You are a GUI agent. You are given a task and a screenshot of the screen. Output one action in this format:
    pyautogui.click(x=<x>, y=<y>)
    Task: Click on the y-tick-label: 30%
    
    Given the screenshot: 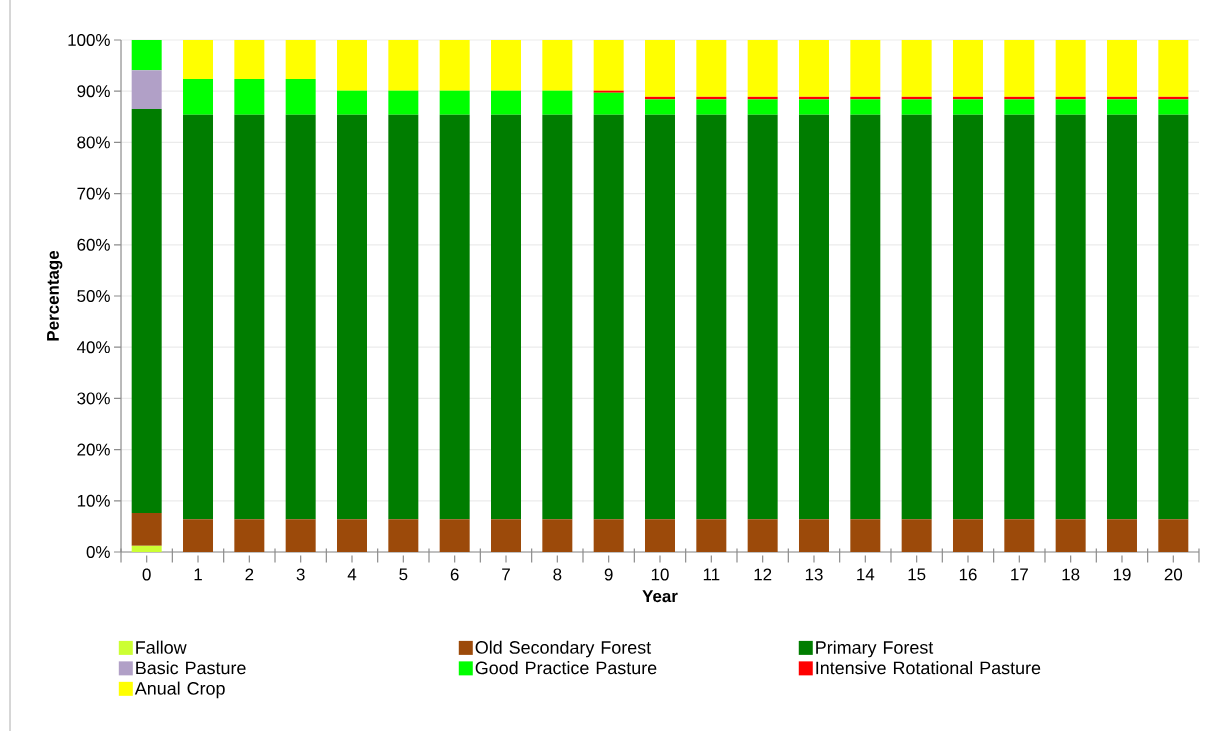 What is the action you would take?
    pyautogui.click(x=93, y=398)
    